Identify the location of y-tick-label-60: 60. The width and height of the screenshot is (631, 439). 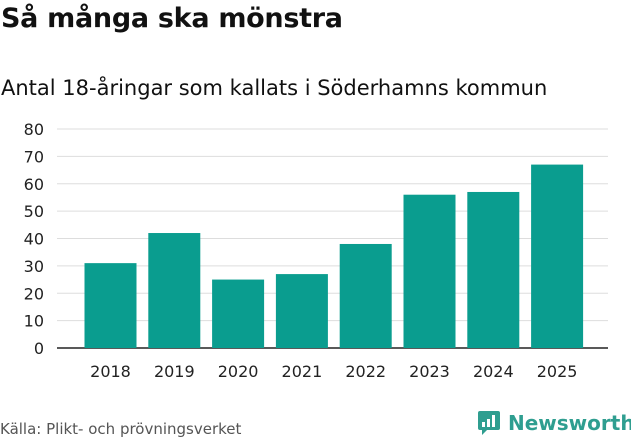
(34, 184).